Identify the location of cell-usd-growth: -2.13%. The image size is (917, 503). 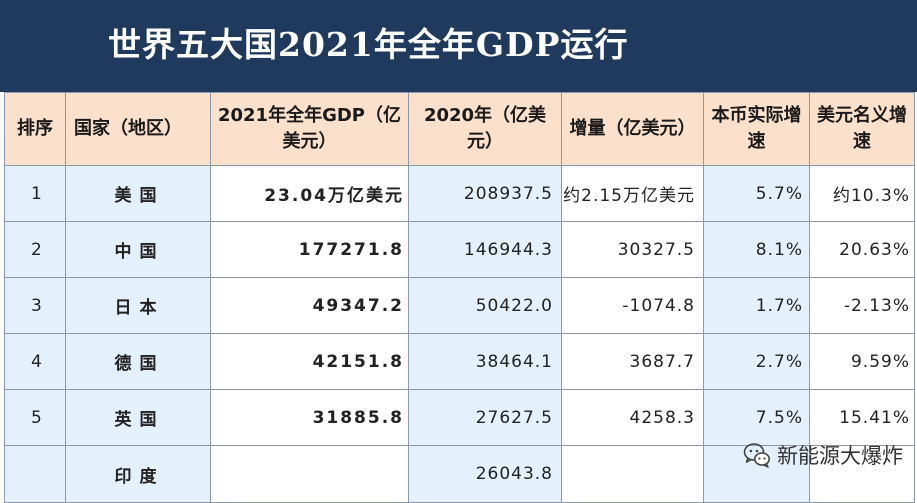
(862, 305).